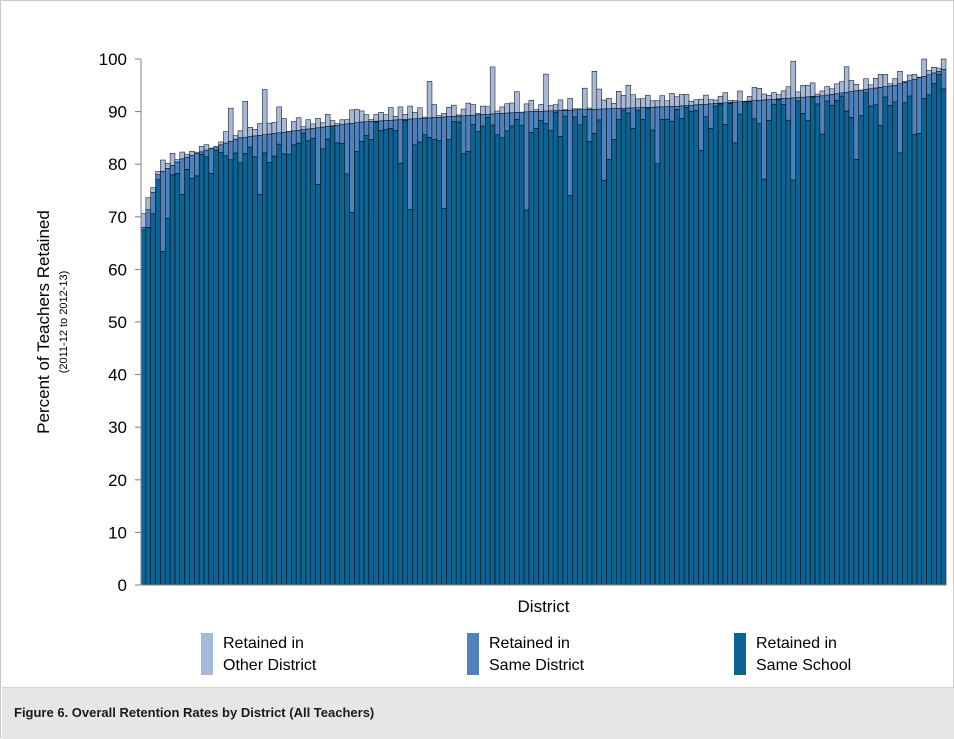 The width and height of the screenshot is (954, 739). Describe the element at coordinates (117, 112) in the screenshot. I see `y-tick-label: 90` at that location.